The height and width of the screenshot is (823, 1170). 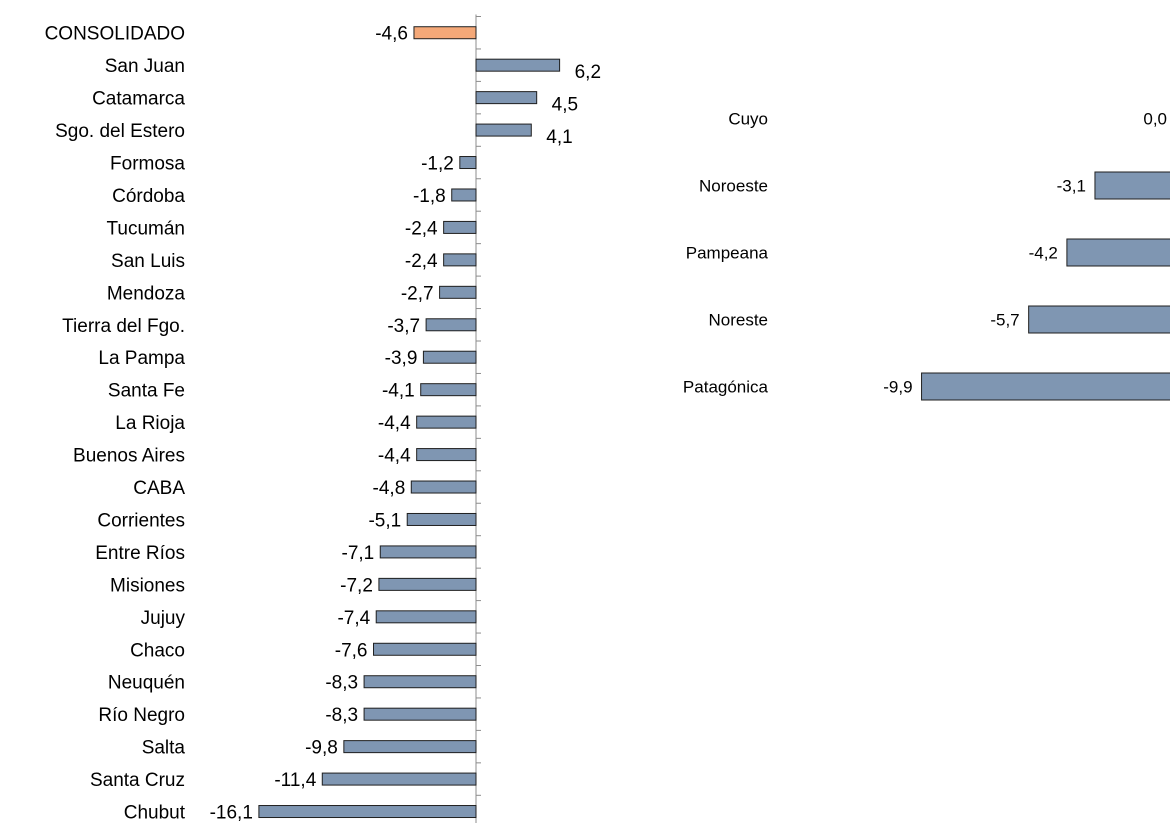 What do you see at coordinates (146, 391) in the screenshot?
I see `category-label-santa-fe: Santa Fe` at bounding box center [146, 391].